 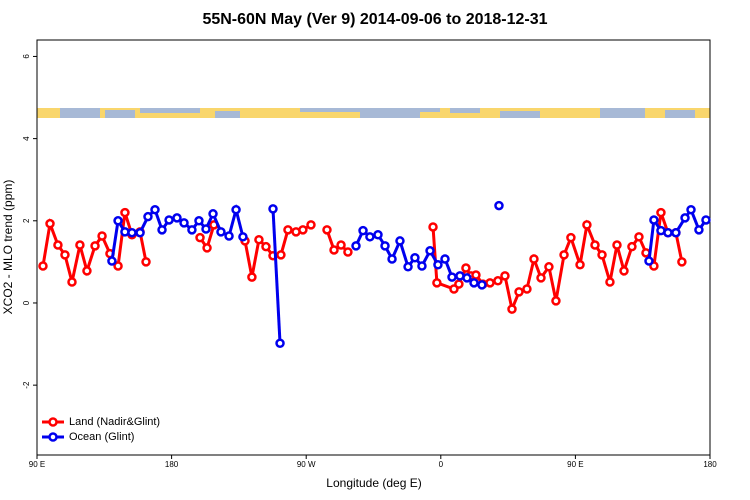 I want to click on y-tick-label: 0, so click(x=26, y=302).